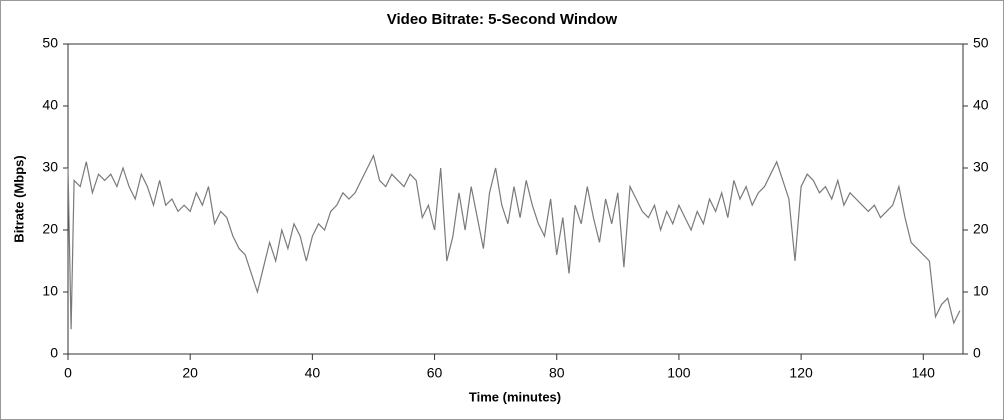 The image size is (1004, 420). What do you see at coordinates (981, 229) in the screenshot?
I see `y2-tick-label: 20` at bounding box center [981, 229].